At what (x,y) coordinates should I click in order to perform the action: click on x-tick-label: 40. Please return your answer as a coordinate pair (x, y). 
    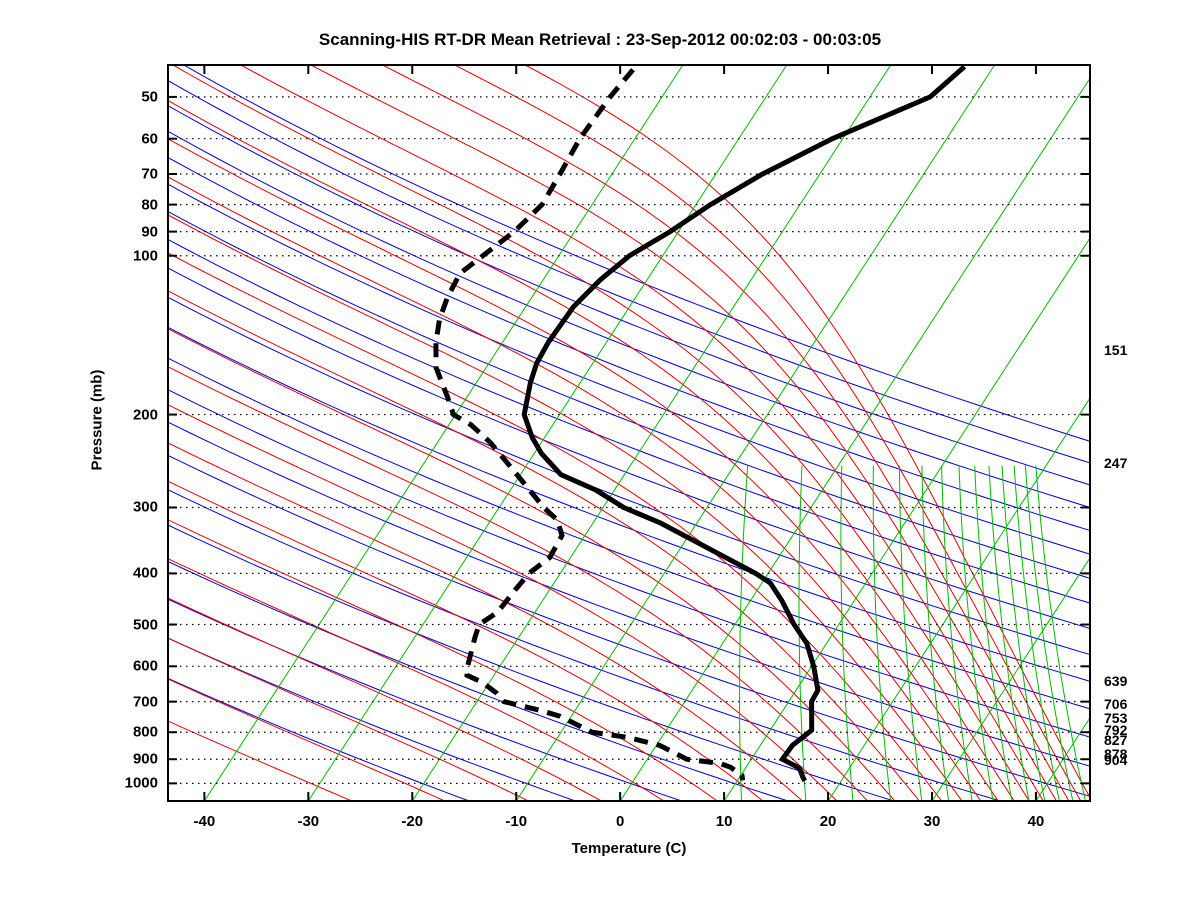
    Looking at the image, I should click on (1036, 821).